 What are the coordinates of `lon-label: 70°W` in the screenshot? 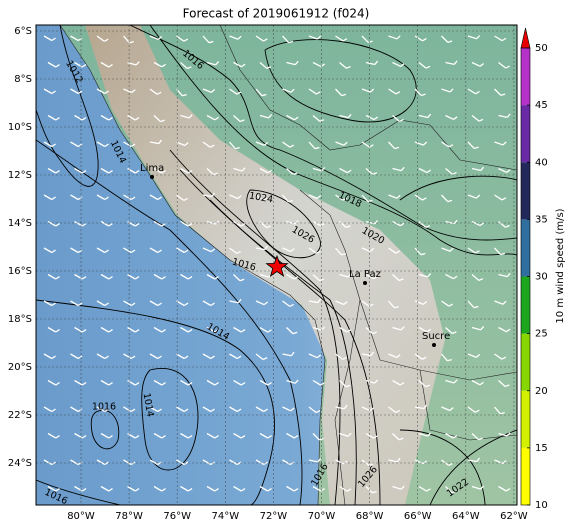 It's located at (322, 516).